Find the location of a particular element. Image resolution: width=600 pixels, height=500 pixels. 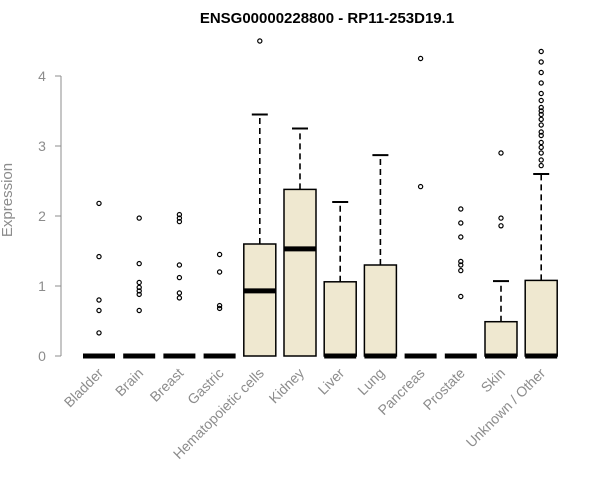

box-hematopoietic-cells is located at coordinates (260, 197).